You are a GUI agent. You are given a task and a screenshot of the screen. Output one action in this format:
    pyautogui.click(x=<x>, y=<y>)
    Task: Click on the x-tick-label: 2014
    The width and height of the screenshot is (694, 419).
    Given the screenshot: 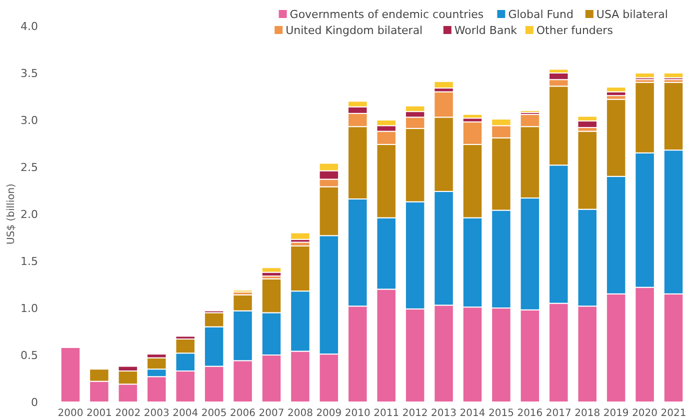 What is the action you would take?
    pyautogui.click(x=473, y=413)
    